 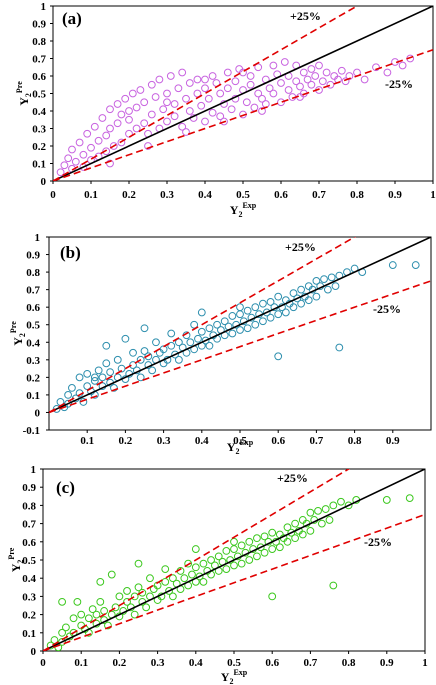 What do you see at coordinates (281, 195) in the screenshot?
I see `x-tick-label: 0.6` at bounding box center [281, 195].